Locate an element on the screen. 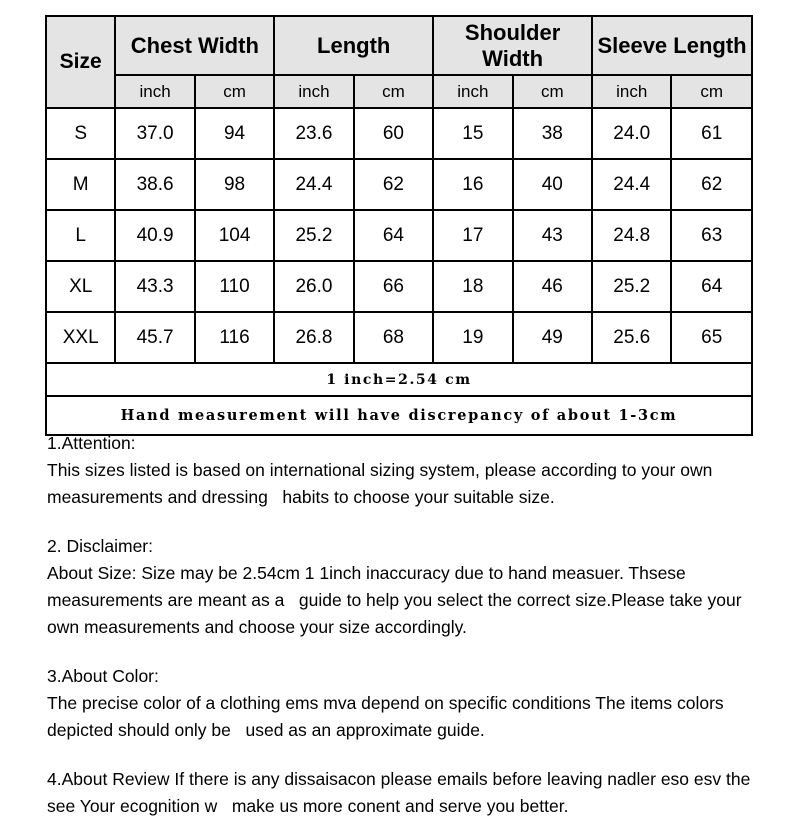 The height and width of the screenshot is (820, 800). cell-length-cm: 68 is located at coordinates (393, 337).